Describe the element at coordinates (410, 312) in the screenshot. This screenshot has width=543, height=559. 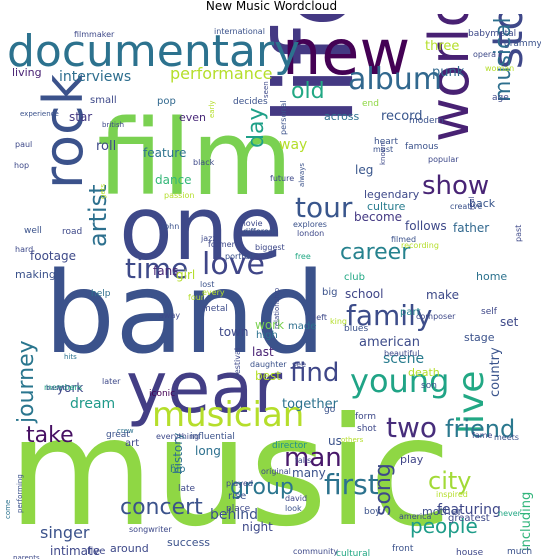
I see `word-part: part` at that location.